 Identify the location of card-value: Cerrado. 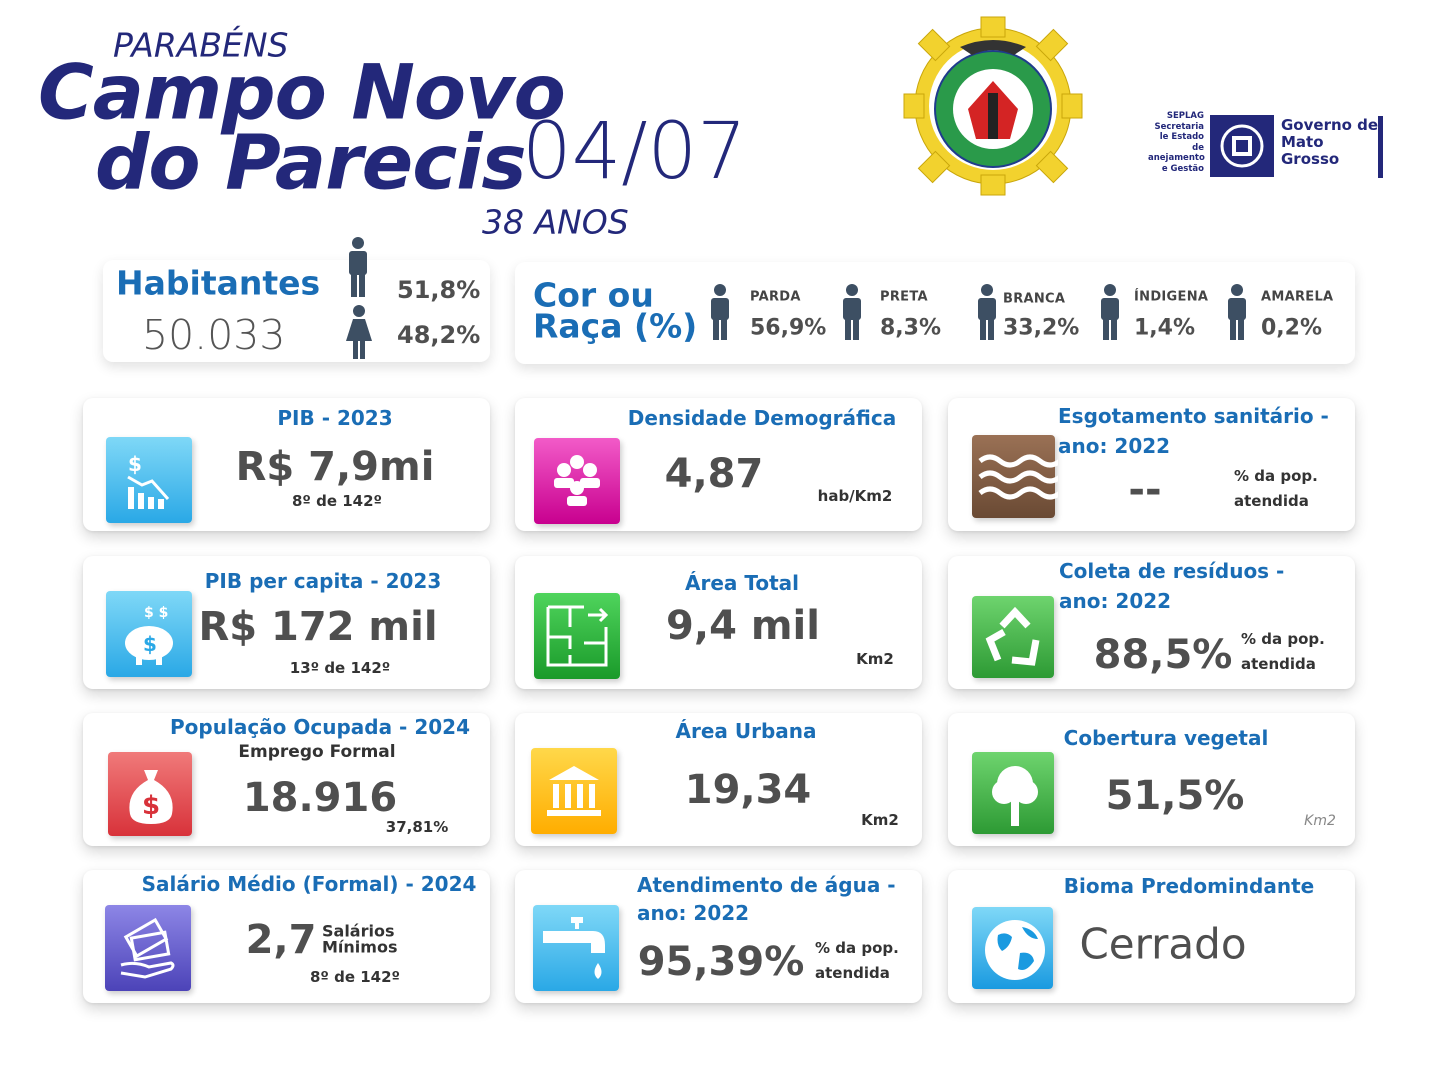
(1163, 944).